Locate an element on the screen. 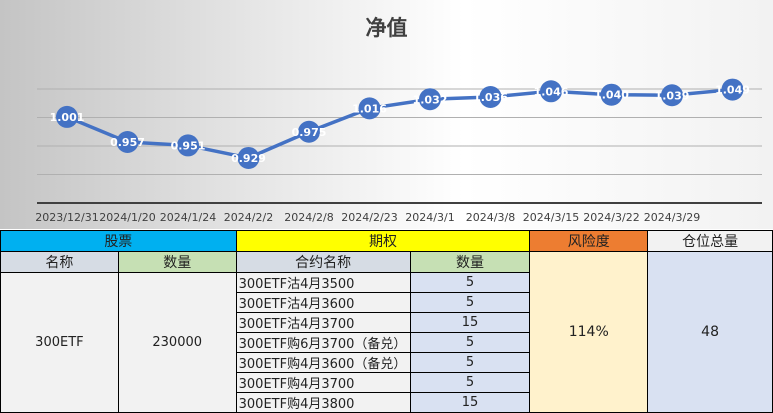 The width and height of the screenshot is (773, 413). option-name: 300ETF购6月3700（备兑） is located at coordinates (323, 342).